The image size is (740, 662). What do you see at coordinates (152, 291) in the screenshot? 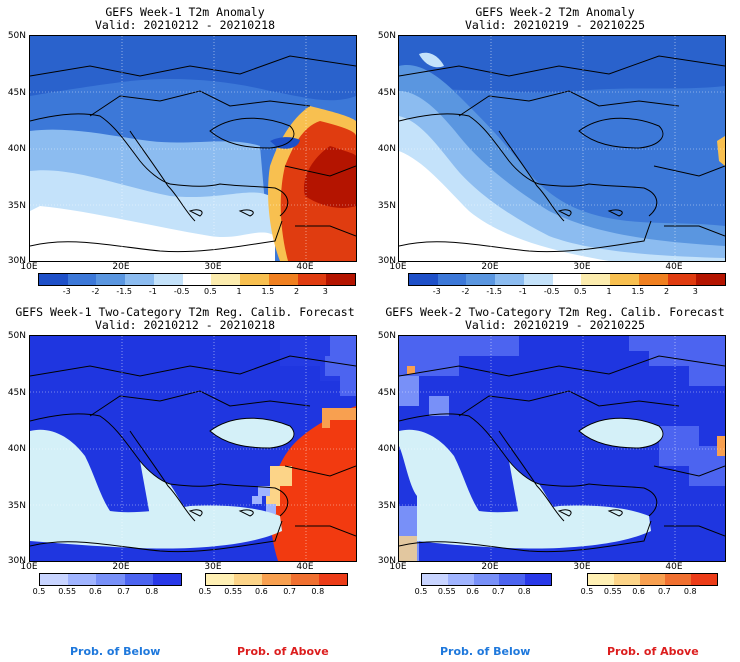
I see `colorbar-tick-label: -1` at bounding box center [152, 291].